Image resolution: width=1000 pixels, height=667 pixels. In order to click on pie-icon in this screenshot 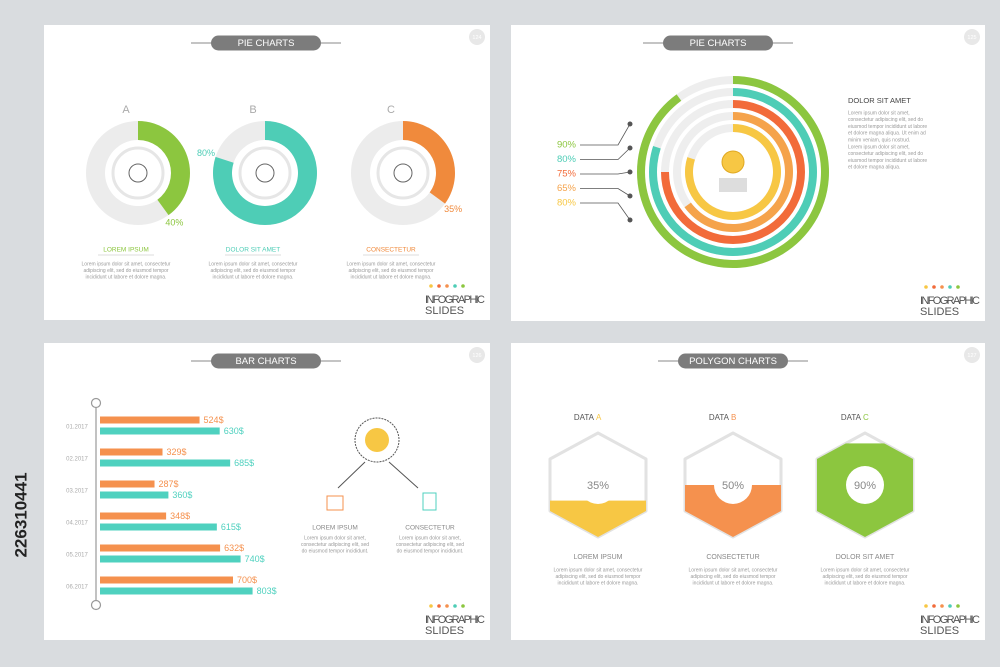, I will do `click(403, 173)`.